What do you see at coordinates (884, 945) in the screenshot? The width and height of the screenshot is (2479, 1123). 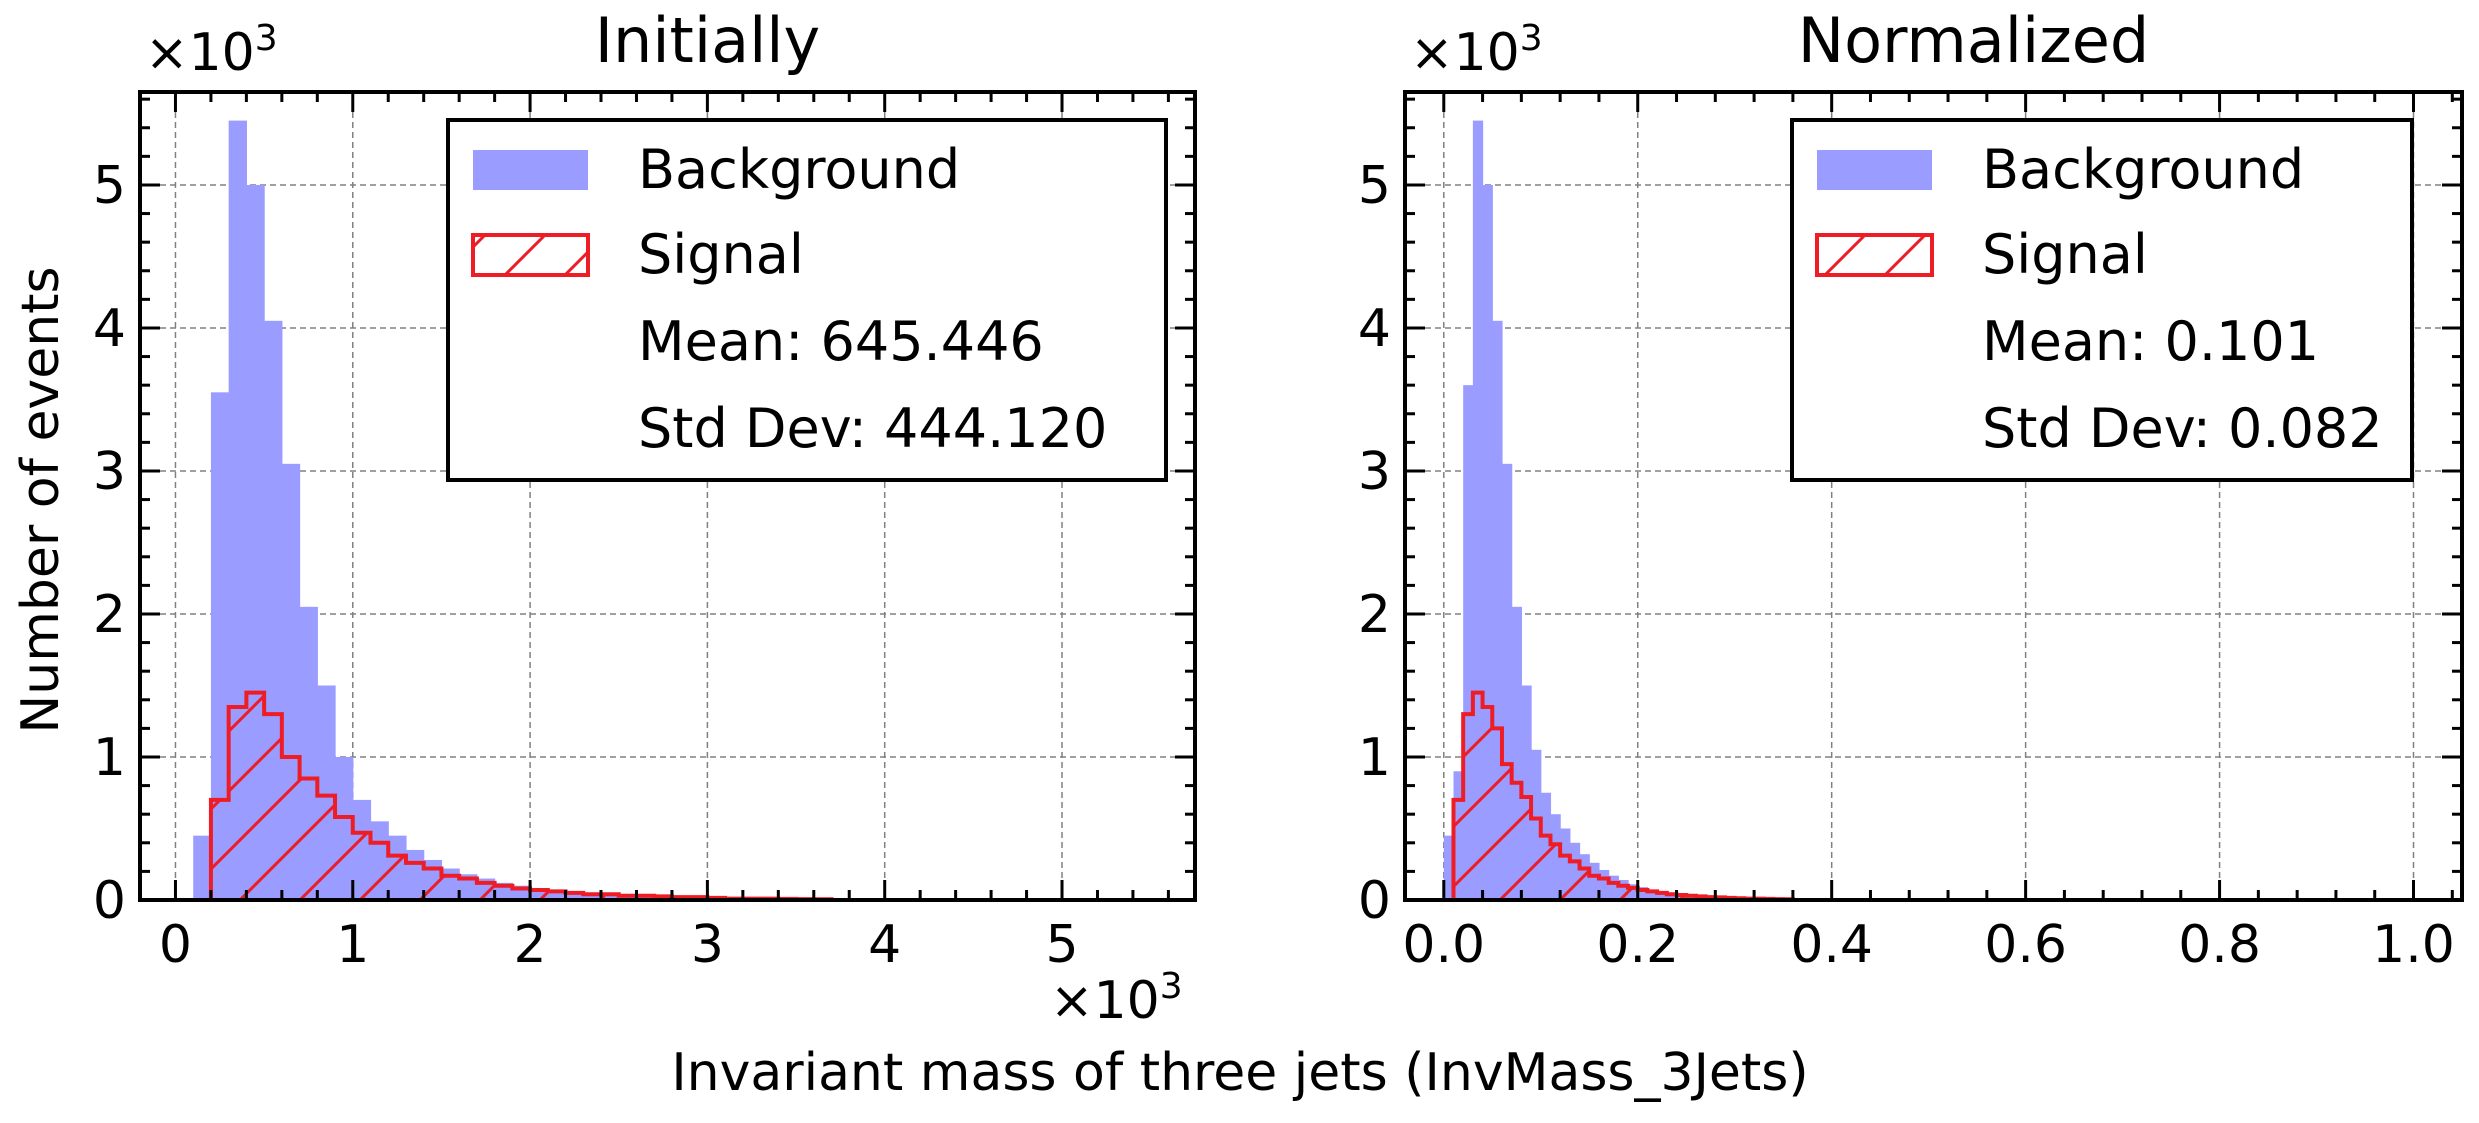 I see `x-tick-label: 4` at bounding box center [884, 945].